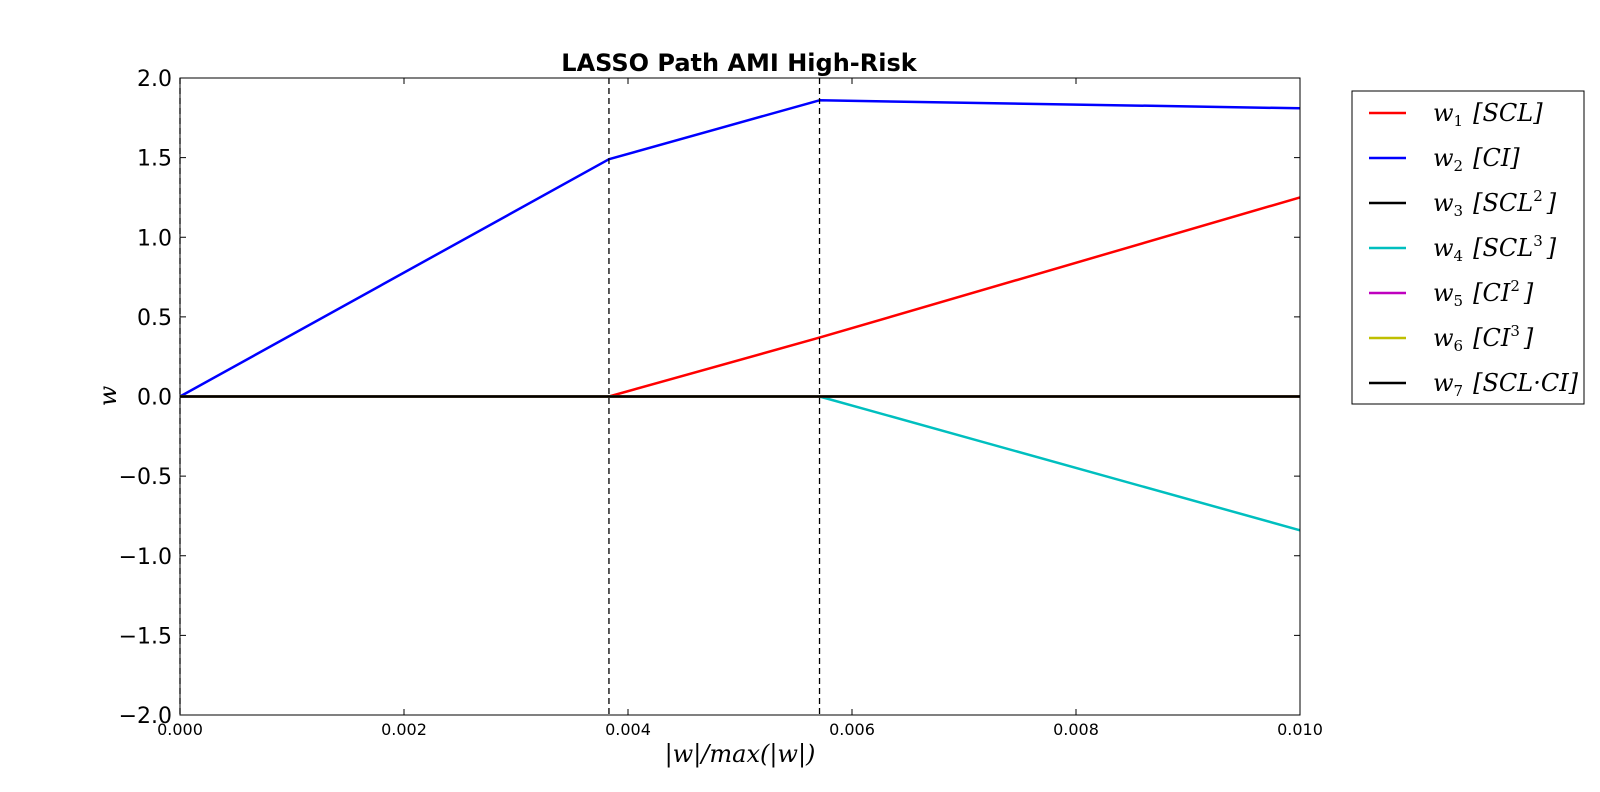 The width and height of the screenshot is (1600, 792). What do you see at coordinates (1483, 338) in the screenshot?
I see `legend-label-w6: w6 [CI3]` at bounding box center [1483, 338].